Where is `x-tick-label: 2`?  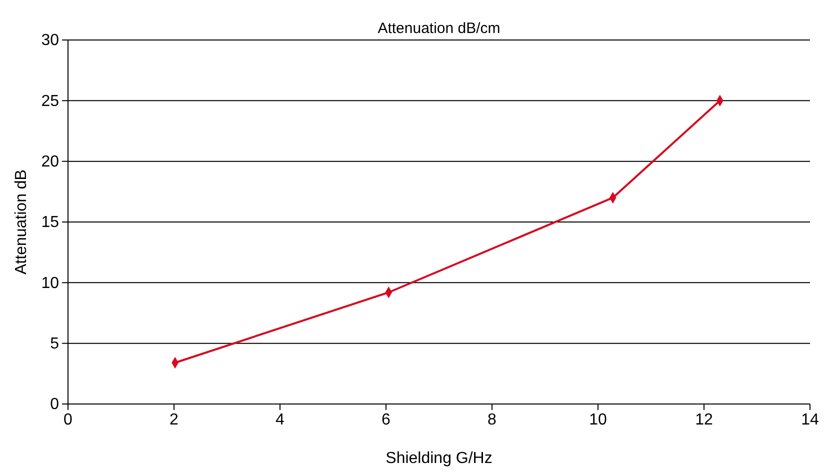
x-tick-label: 2 is located at coordinates (174, 419).